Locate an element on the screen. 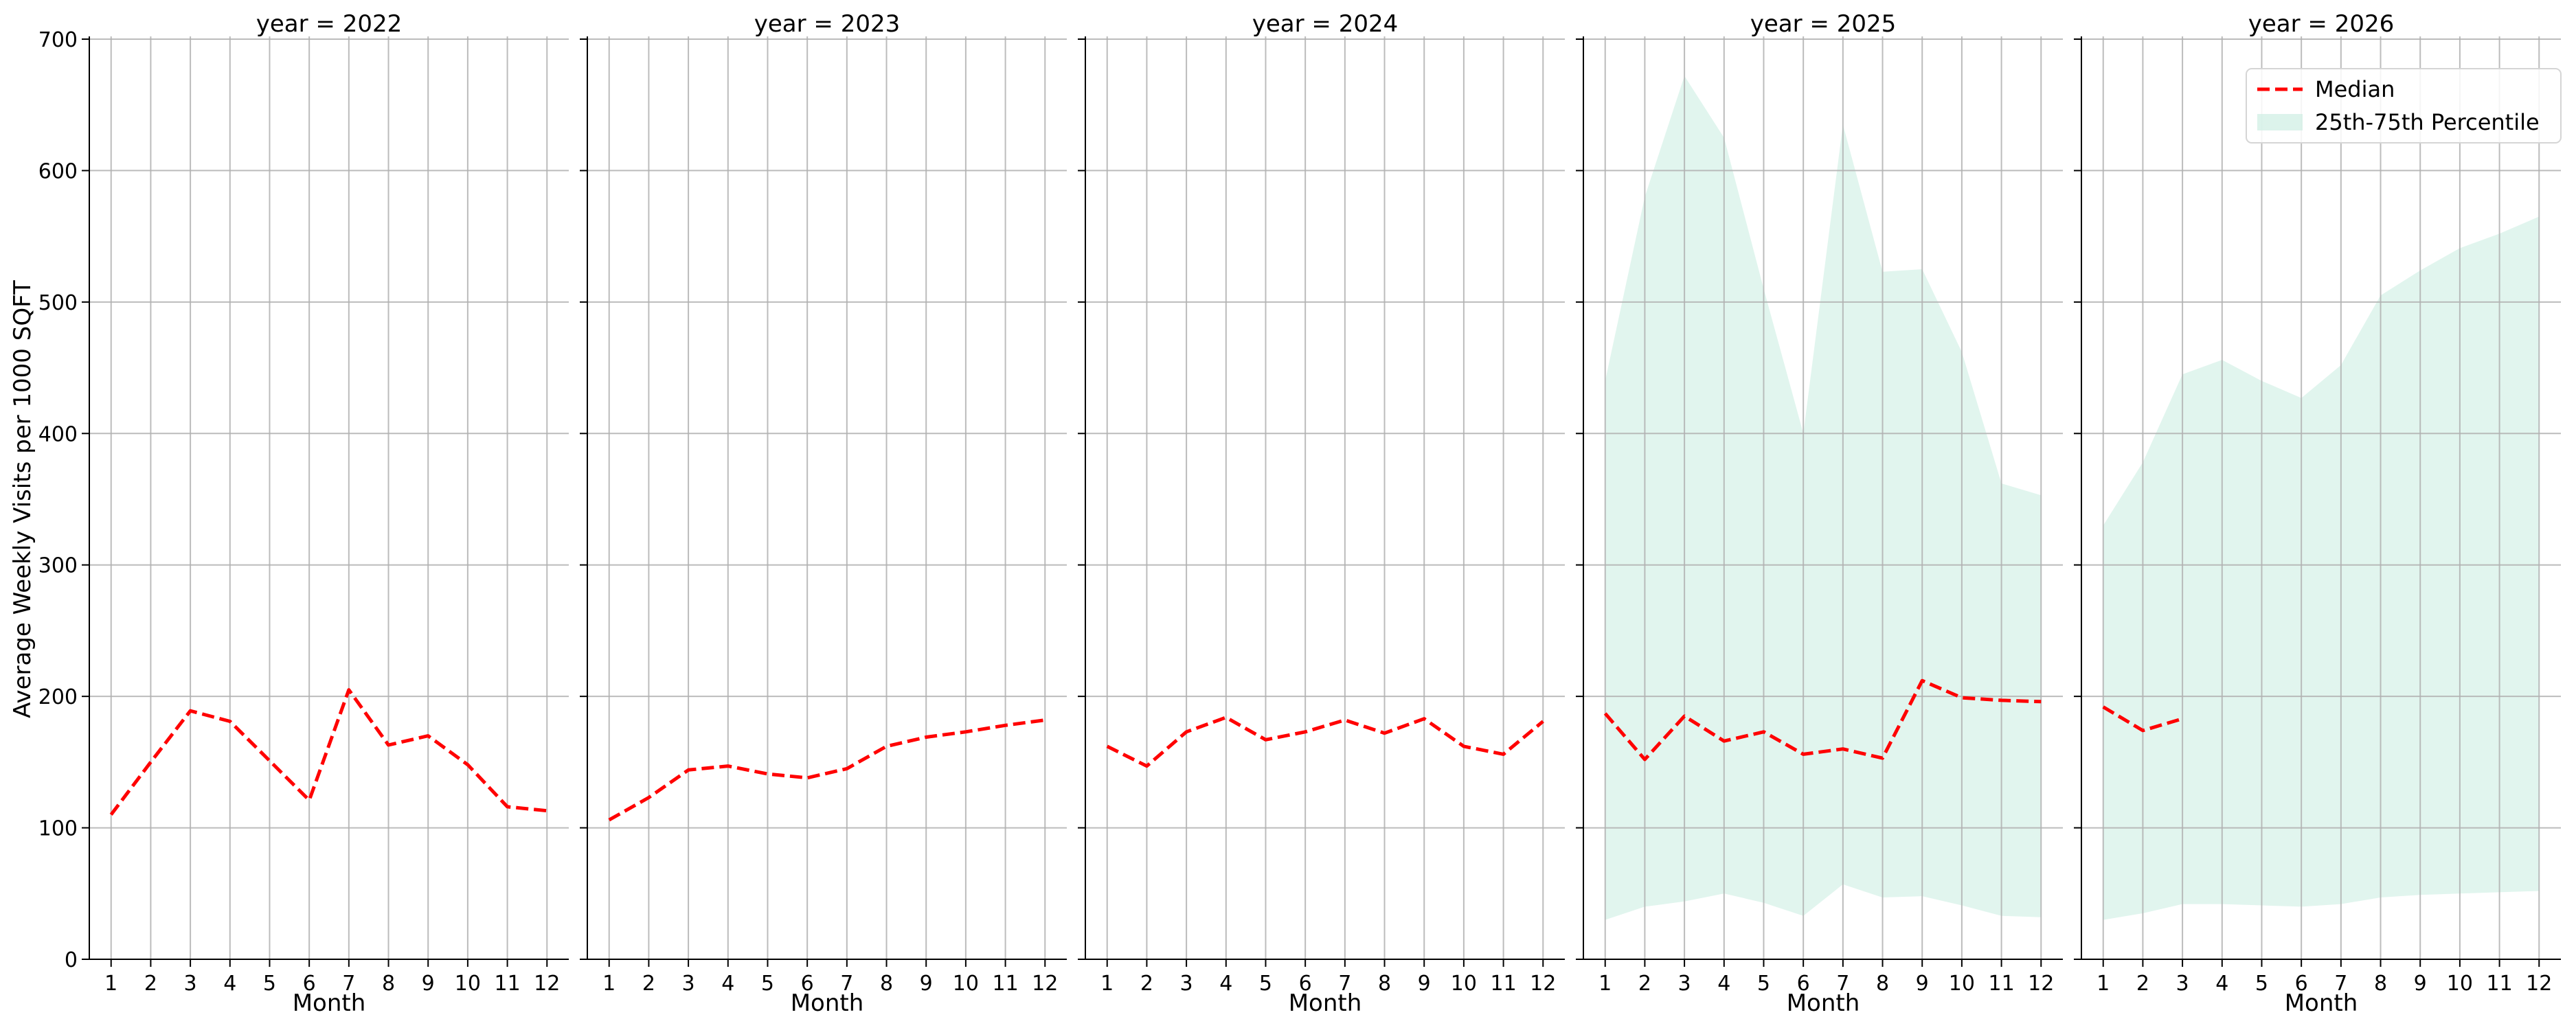 The image size is (2576, 1030). panel-title: year = 2024 is located at coordinates (1325, 24).